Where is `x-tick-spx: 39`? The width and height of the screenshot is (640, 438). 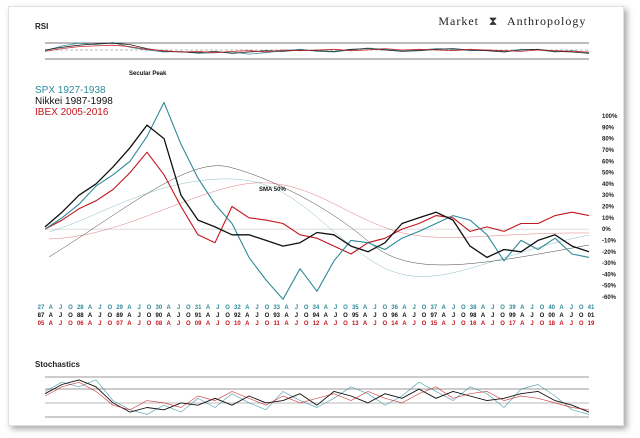
x-tick-spx: 39 is located at coordinates (512, 308).